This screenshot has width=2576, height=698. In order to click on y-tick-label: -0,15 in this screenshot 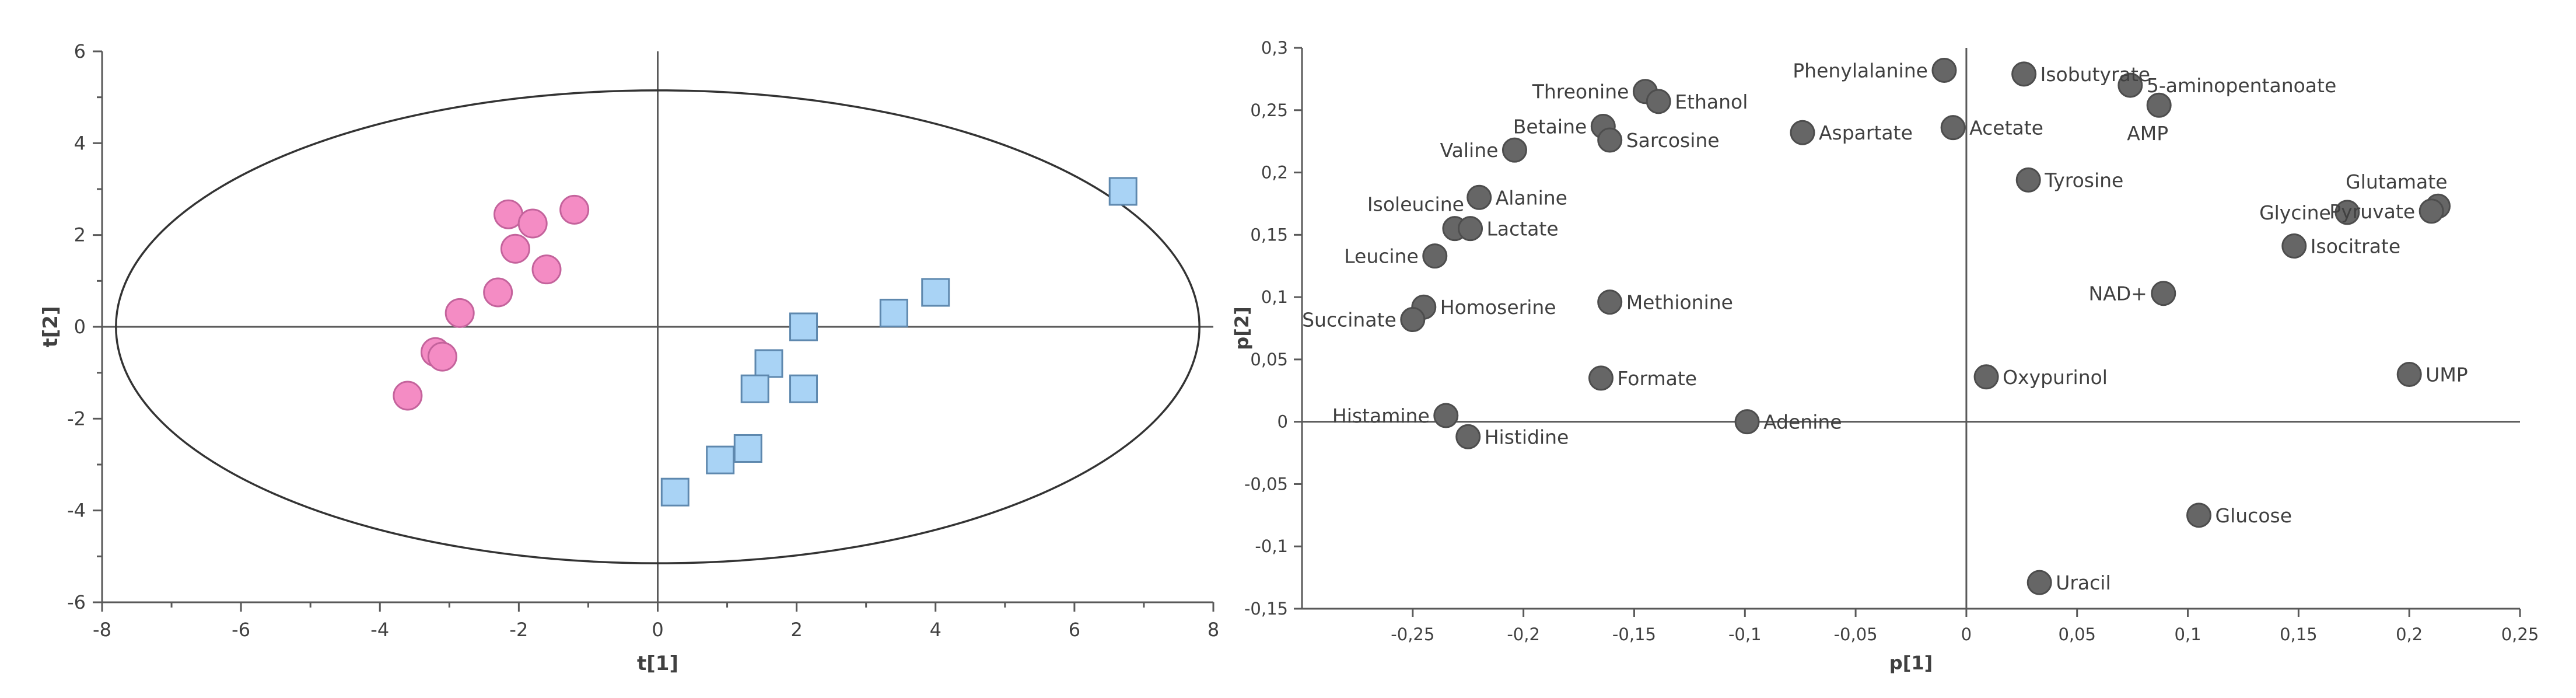, I will do `click(1266, 609)`.